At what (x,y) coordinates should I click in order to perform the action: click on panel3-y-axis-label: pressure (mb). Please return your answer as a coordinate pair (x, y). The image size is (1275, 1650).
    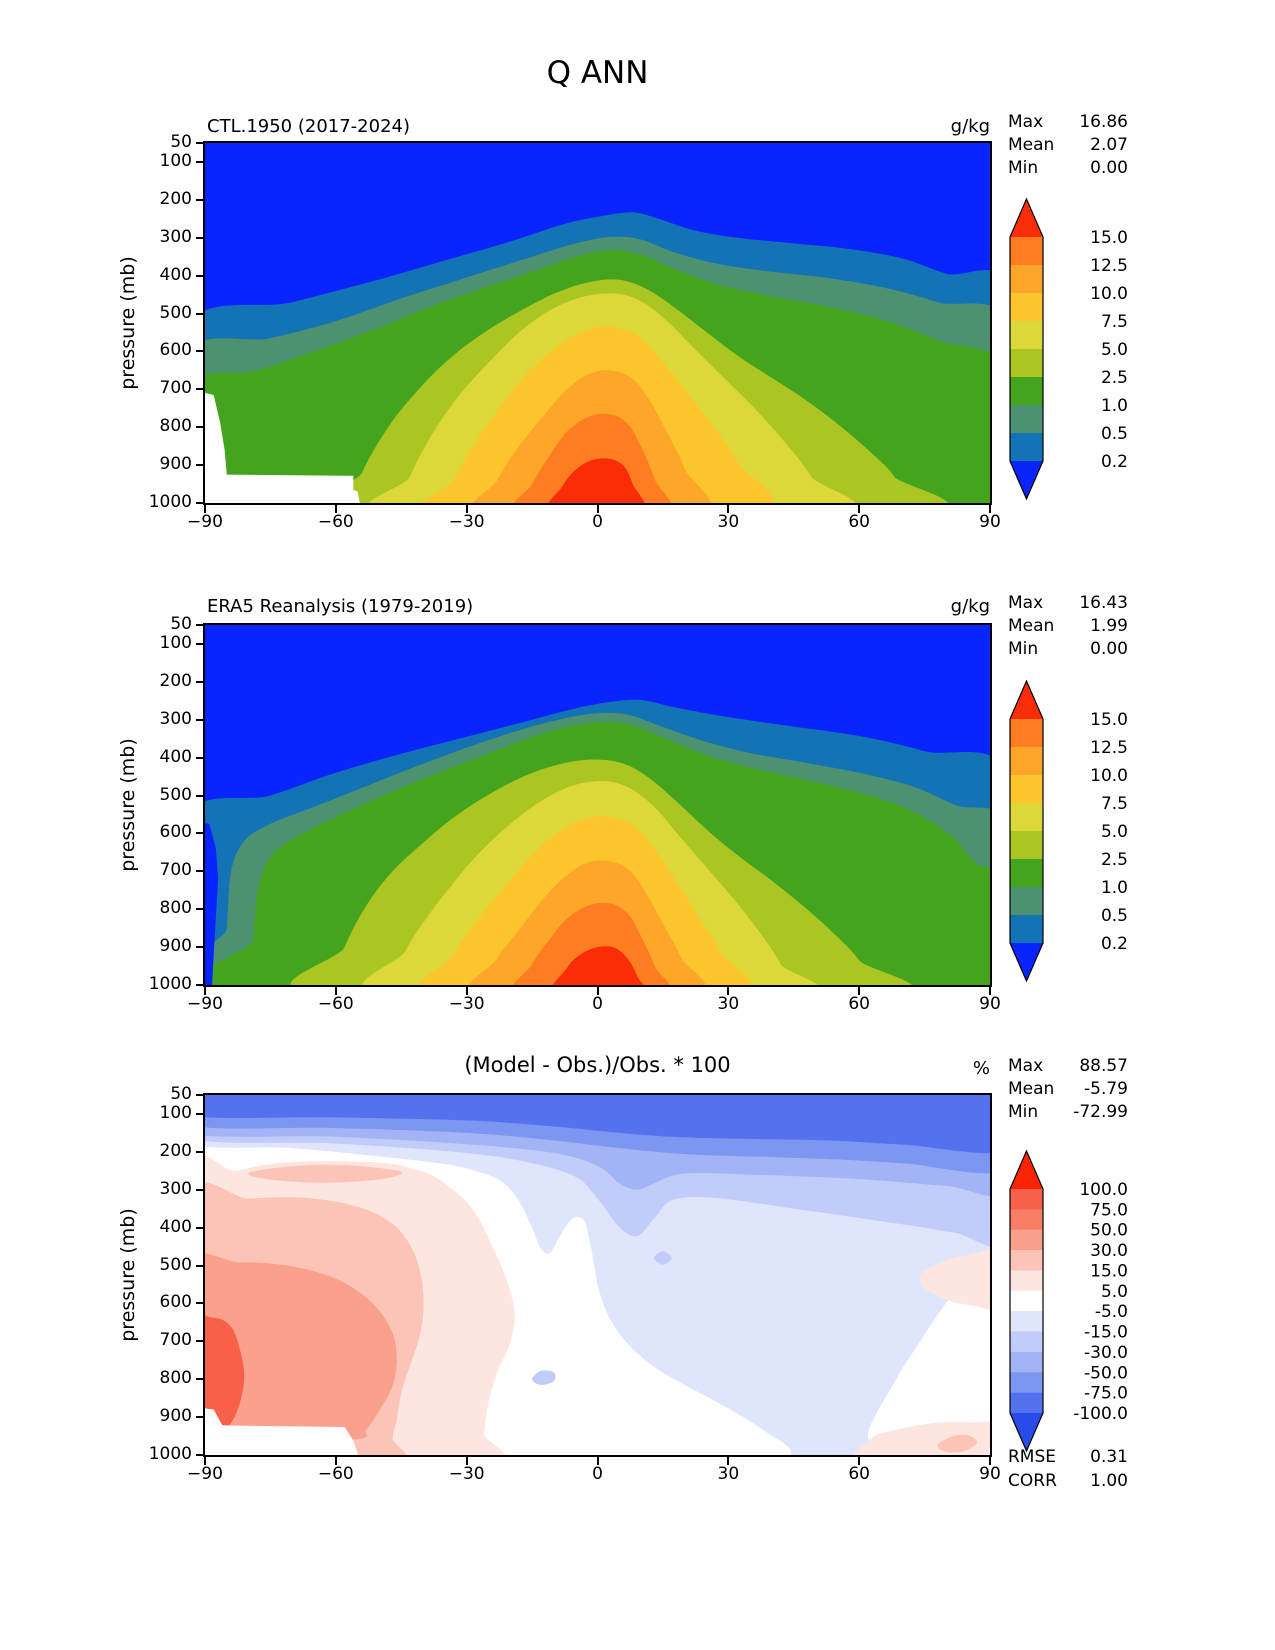
    Looking at the image, I should click on (128, 1275).